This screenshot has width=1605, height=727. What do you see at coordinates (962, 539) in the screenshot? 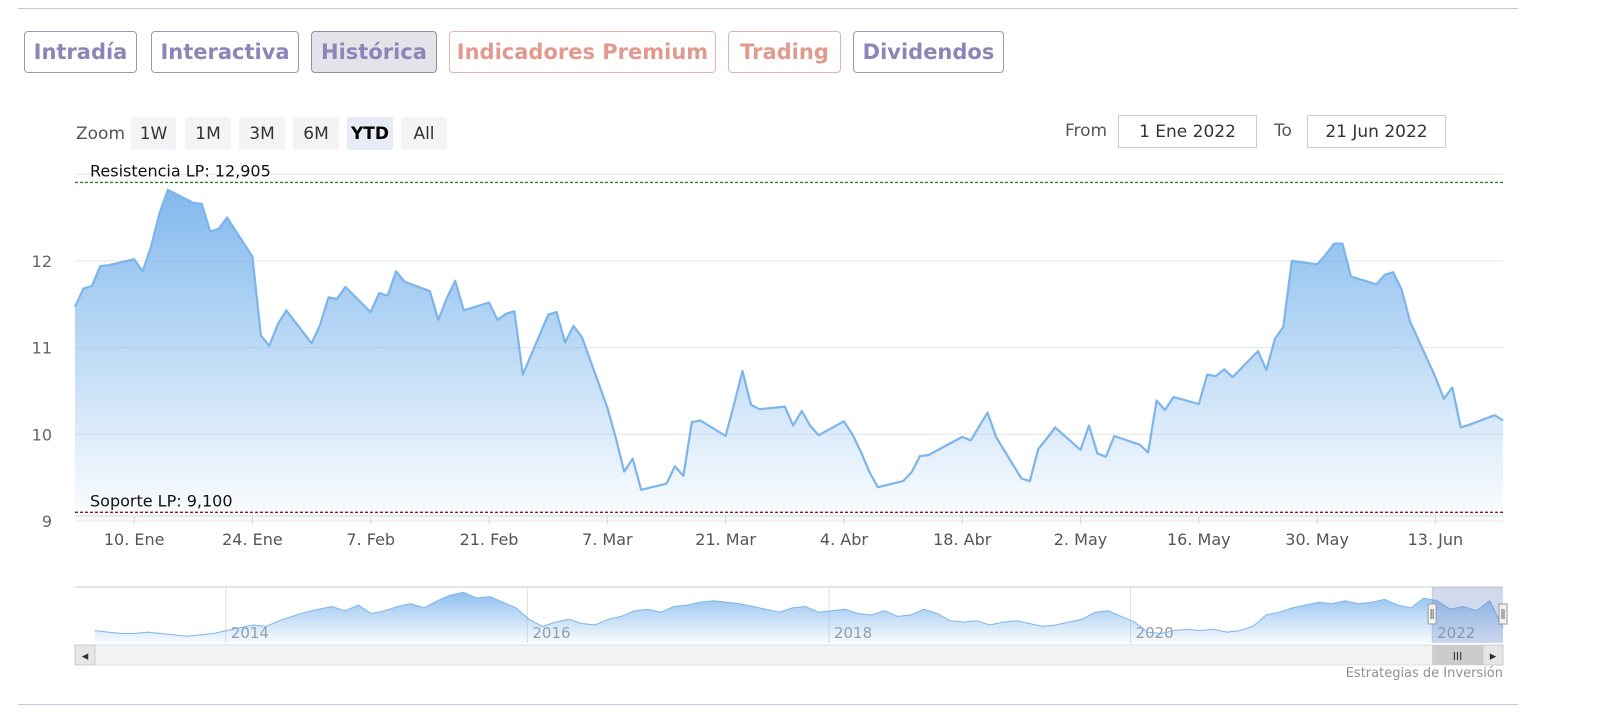
I see `x-tick-label: 18. Abr` at bounding box center [962, 539].